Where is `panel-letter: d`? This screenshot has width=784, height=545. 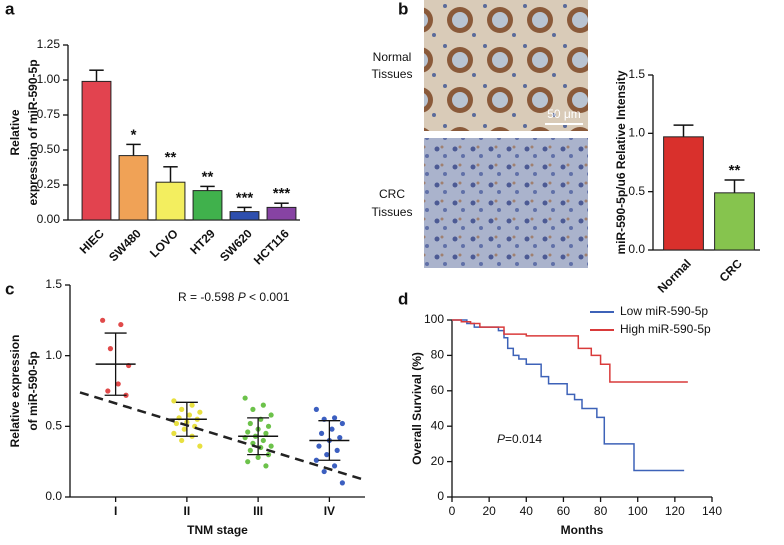
panel-letter: d is located at coordinates (403, 298).